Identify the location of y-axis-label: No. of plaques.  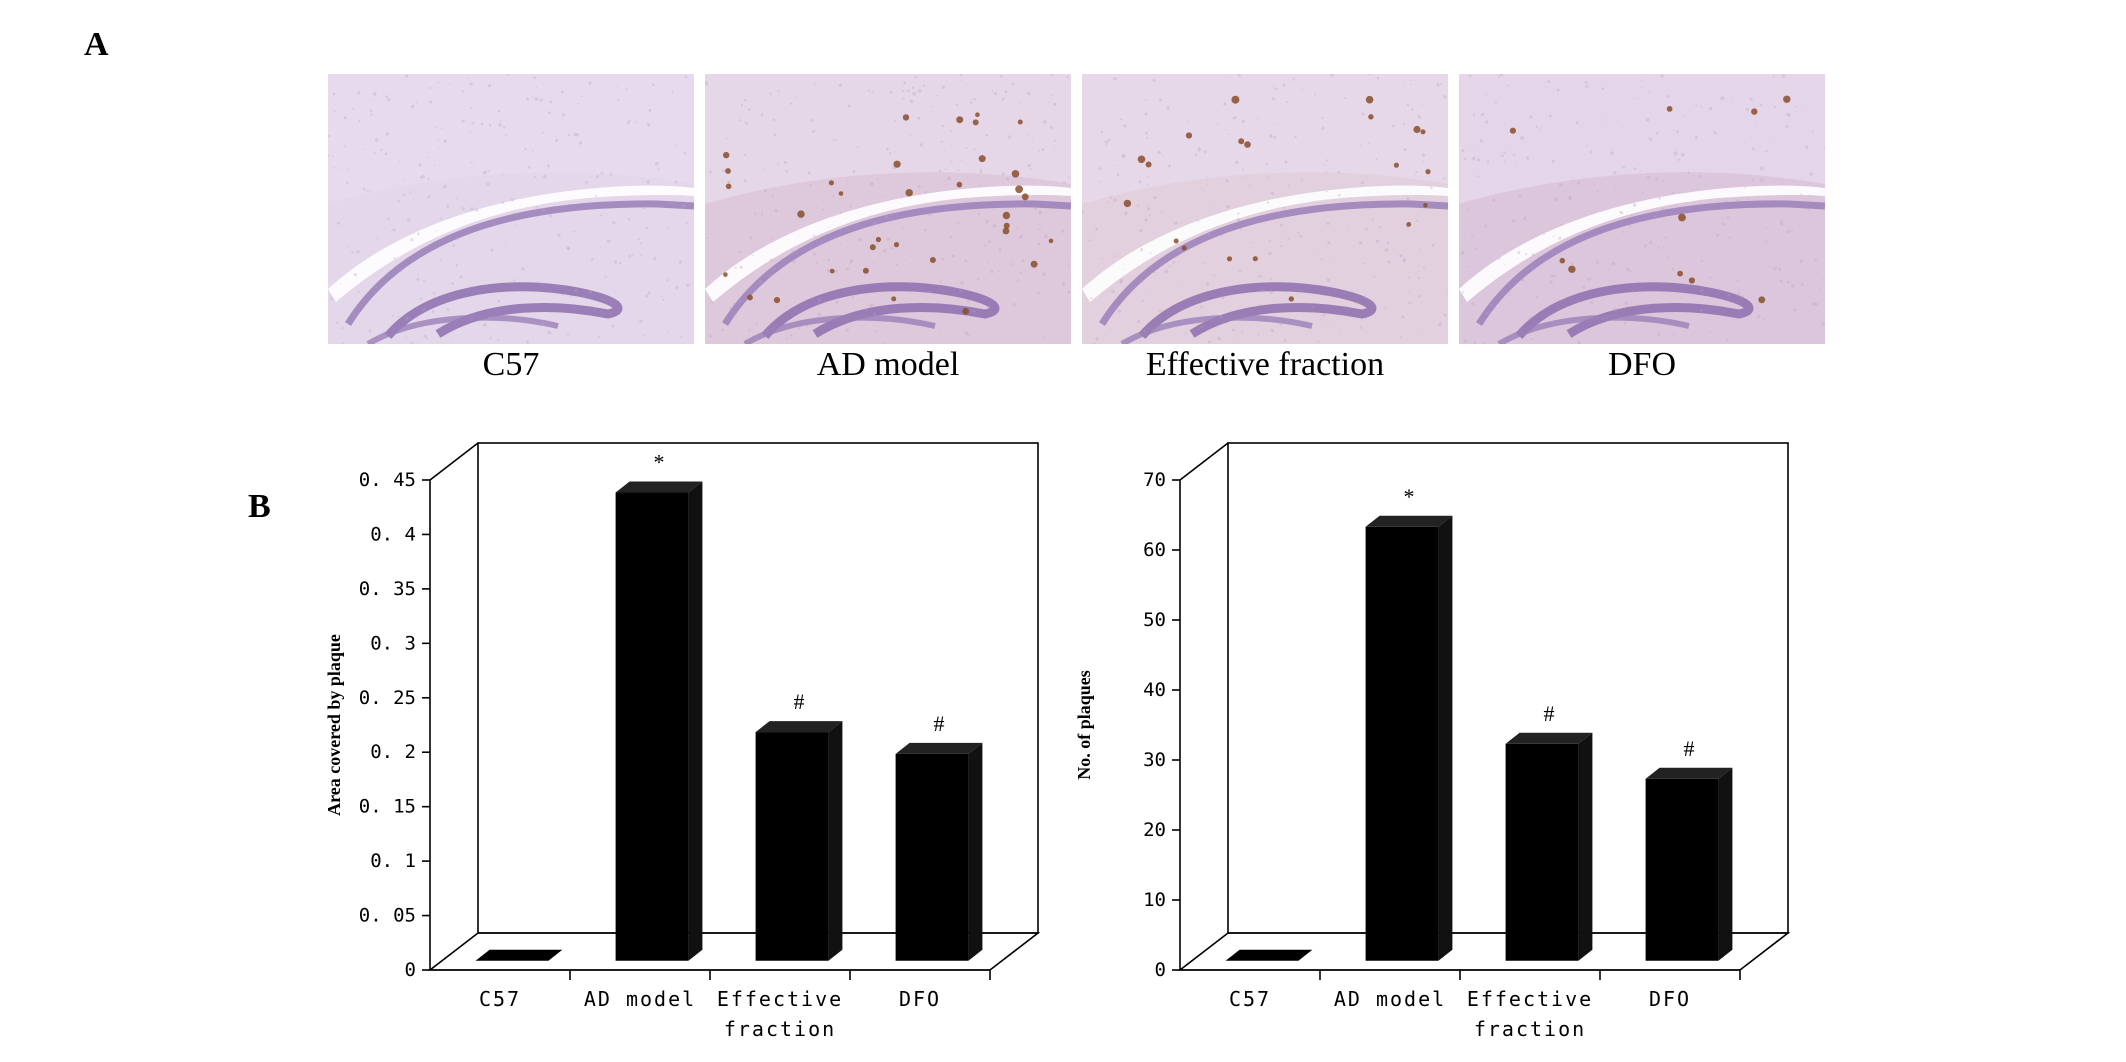
(1084, 725).